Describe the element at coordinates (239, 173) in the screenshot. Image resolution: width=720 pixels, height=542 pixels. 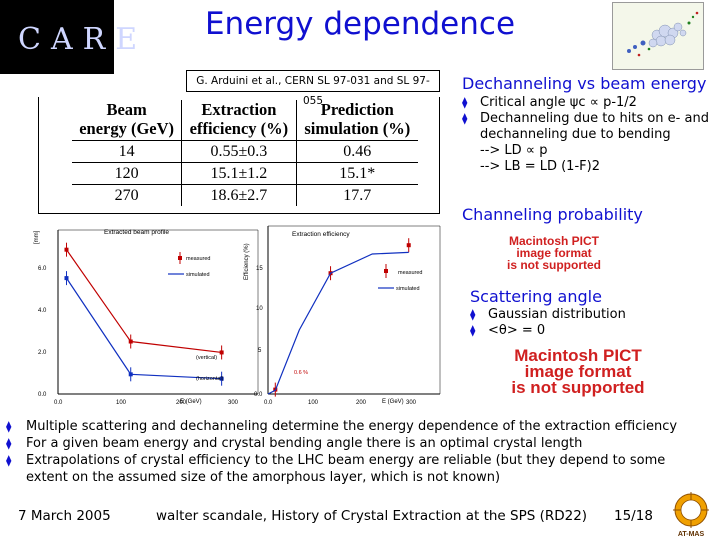
I see `cell-efficiency: 15.1±1.2` at that location.